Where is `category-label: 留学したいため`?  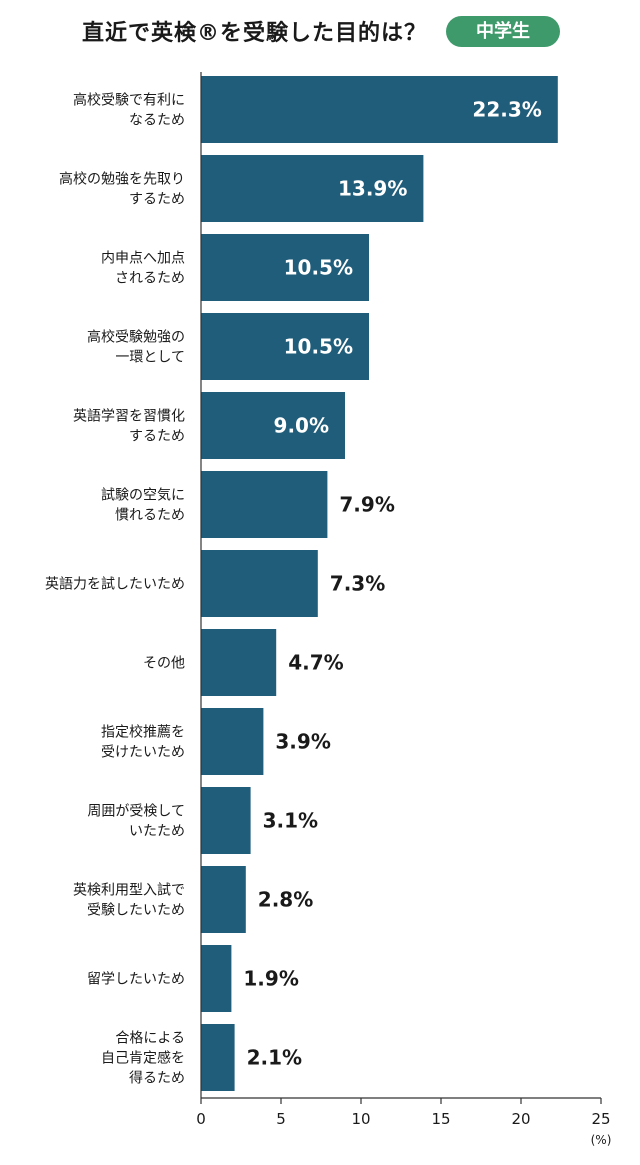
category-label: 留学したいため is located at coordinates (136, 980).